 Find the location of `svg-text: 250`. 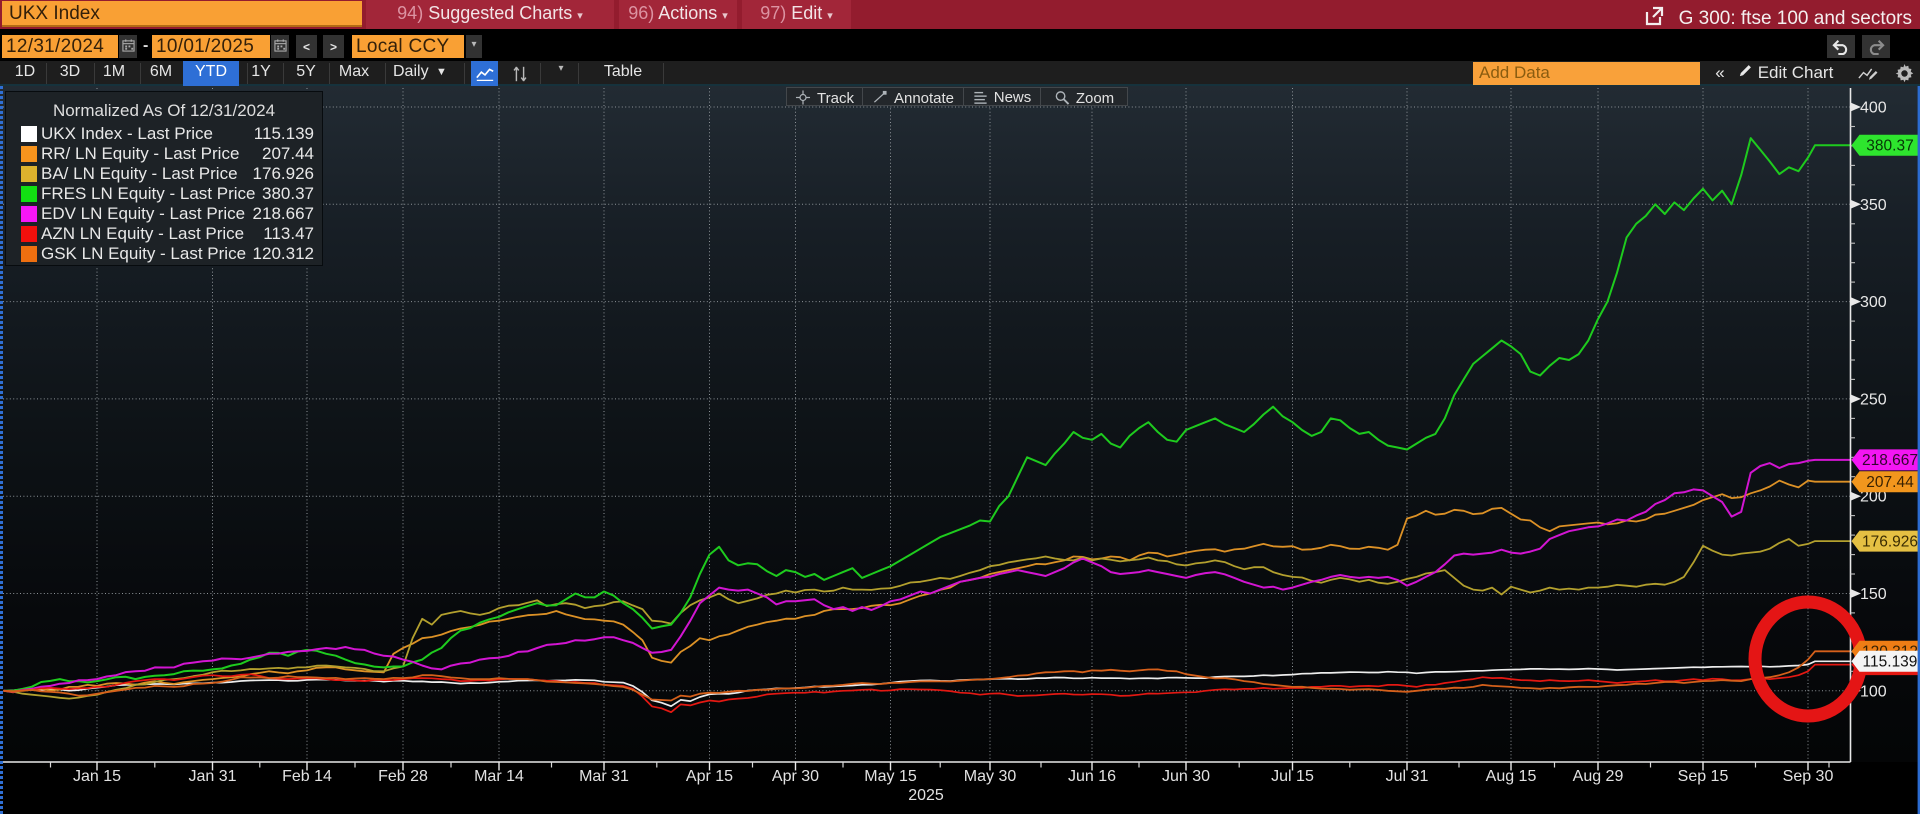

svg-text: 250 is located at coordinates (1873, 399).